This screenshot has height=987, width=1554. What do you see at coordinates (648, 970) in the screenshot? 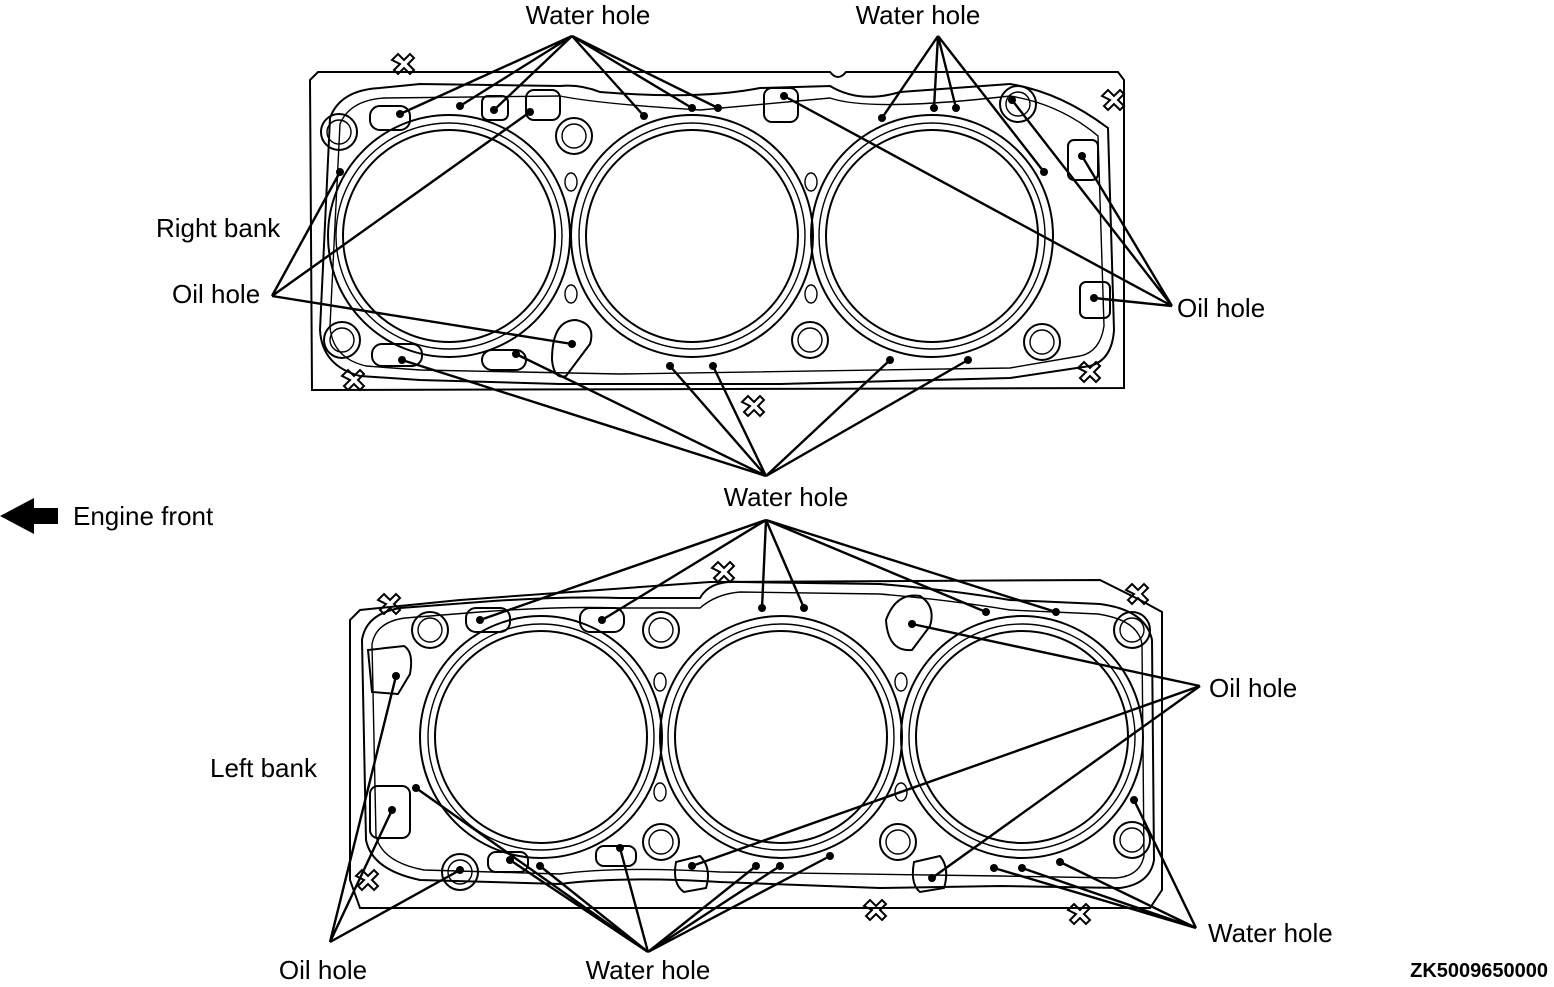
I see `label-water-hole-bottom: Water hole` at bounding box center [648, 970].